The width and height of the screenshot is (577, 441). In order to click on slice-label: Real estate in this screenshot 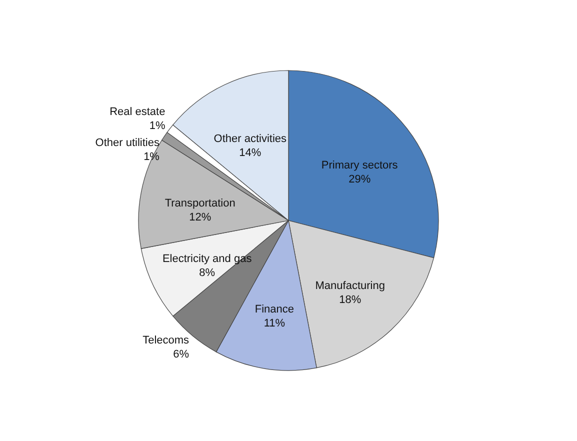, I will do `click(138, 112)`.